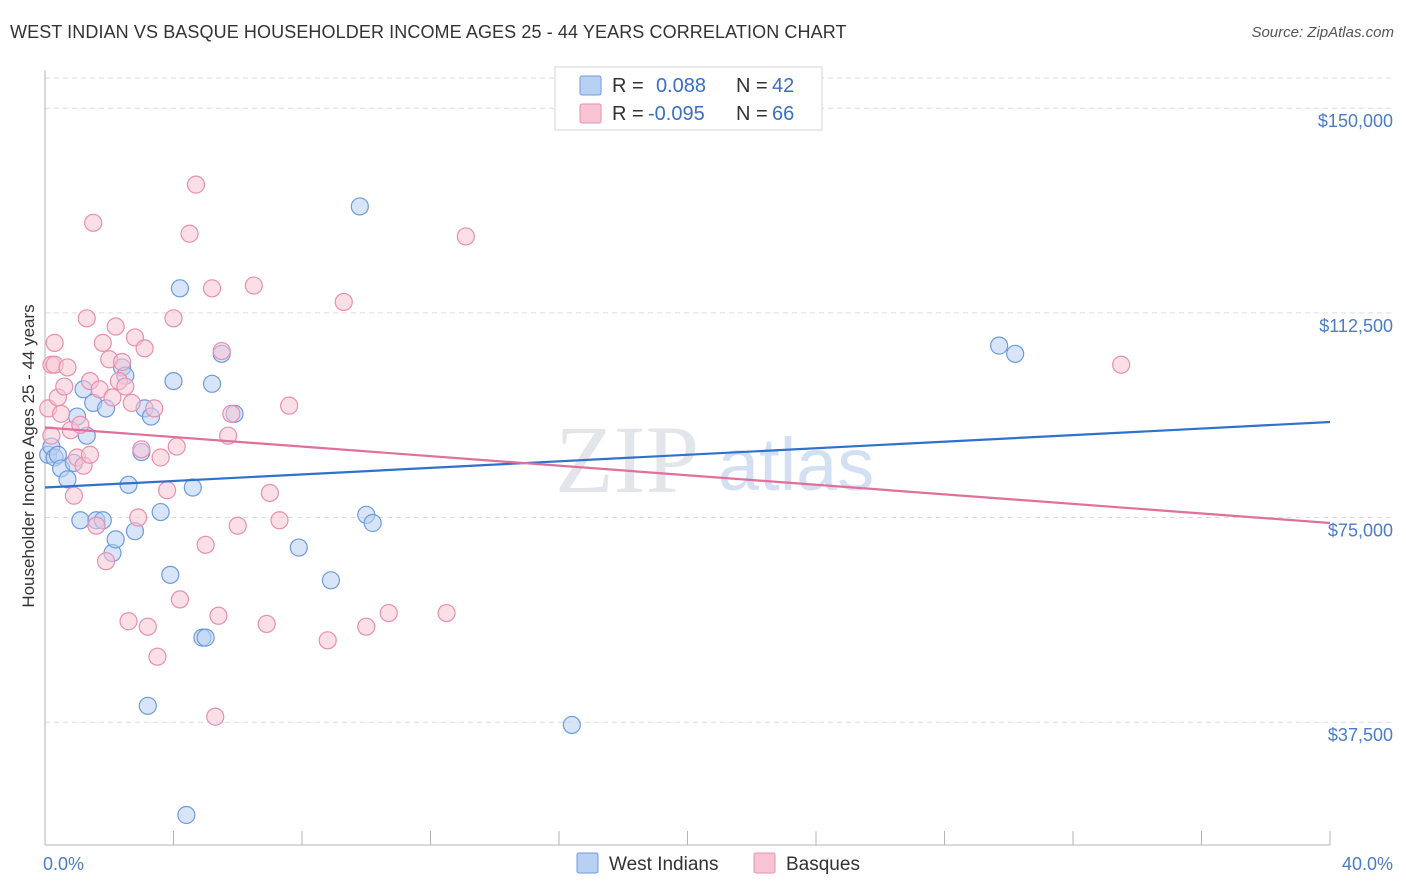 The height and width of the screenshot is (892, 1406). I want to click on x-tick-label-right: 40.0%, so click(1367, 864).